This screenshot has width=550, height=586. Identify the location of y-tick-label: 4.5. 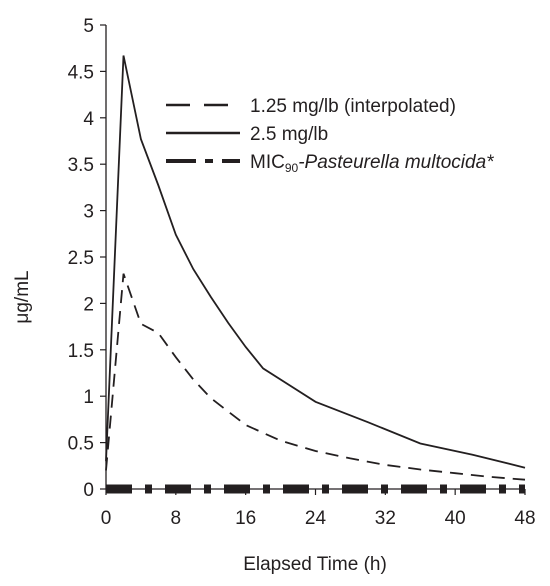
(81, 72).